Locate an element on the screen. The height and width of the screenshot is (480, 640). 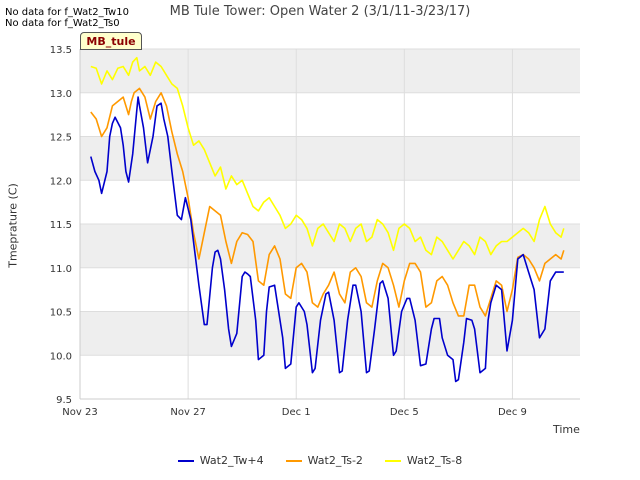
legend: Wat2_Tw+4 Wat2_Ts-2 Wat2_Ts-8 is located at coordinates (320, 460).